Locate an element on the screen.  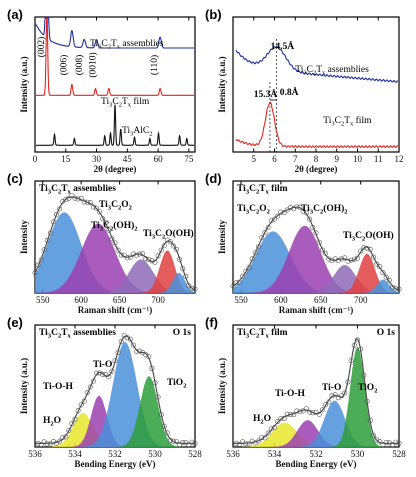
x-tick-label: 532 is located at coordinates (316, 454).